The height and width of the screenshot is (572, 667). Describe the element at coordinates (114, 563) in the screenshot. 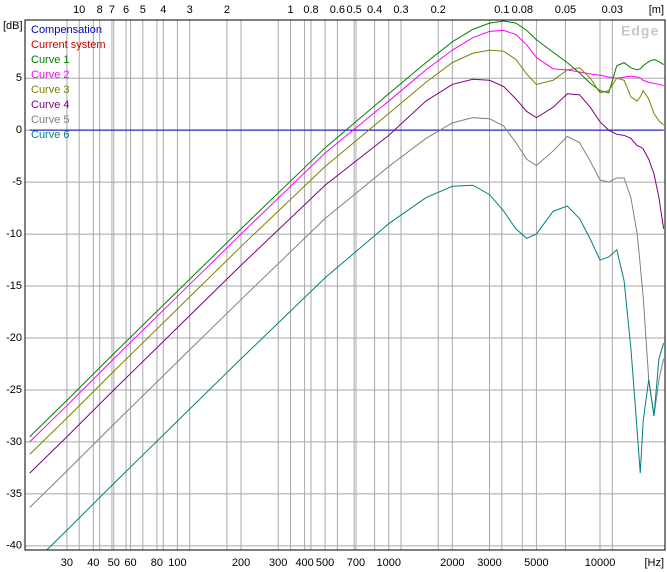

I see `x-tick-label: 50` at that location.